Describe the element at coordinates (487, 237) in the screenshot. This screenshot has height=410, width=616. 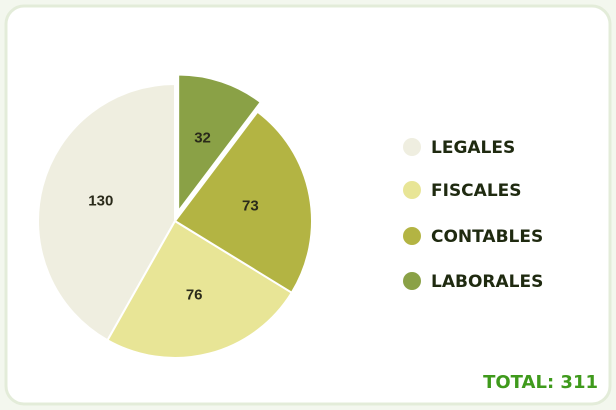
I see `legend-label: CONTABLES` at that location.